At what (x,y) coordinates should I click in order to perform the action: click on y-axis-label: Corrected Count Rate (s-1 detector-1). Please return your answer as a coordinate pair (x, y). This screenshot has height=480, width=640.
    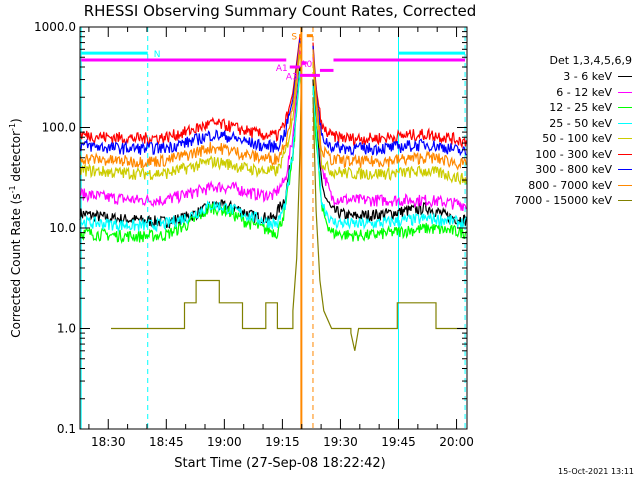
    Looking at the image, I should click on (15, 227).